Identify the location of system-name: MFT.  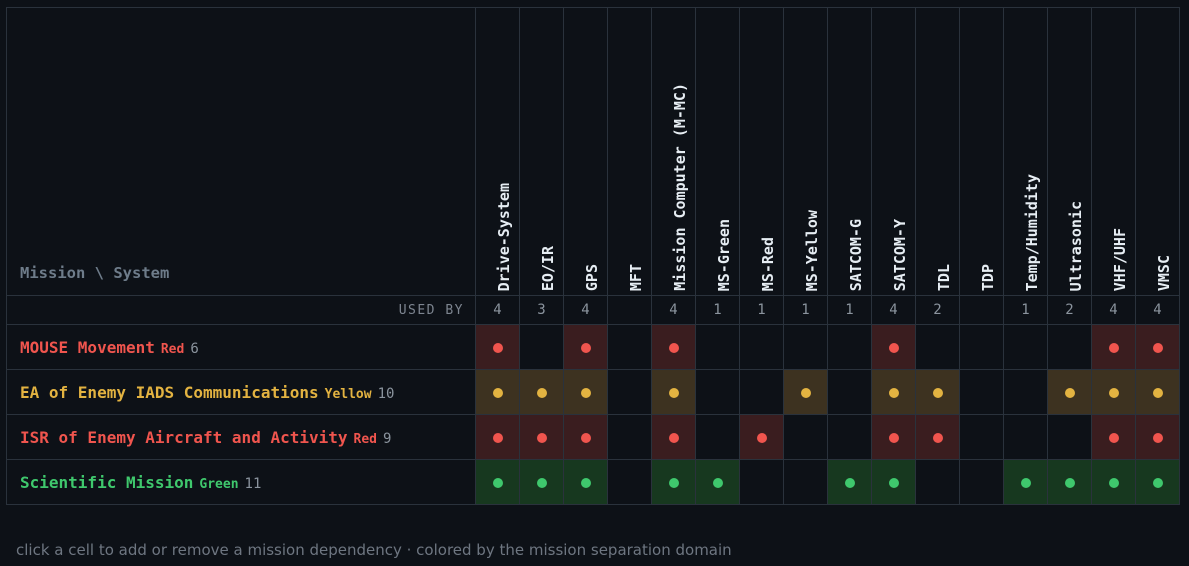
(635, 277).